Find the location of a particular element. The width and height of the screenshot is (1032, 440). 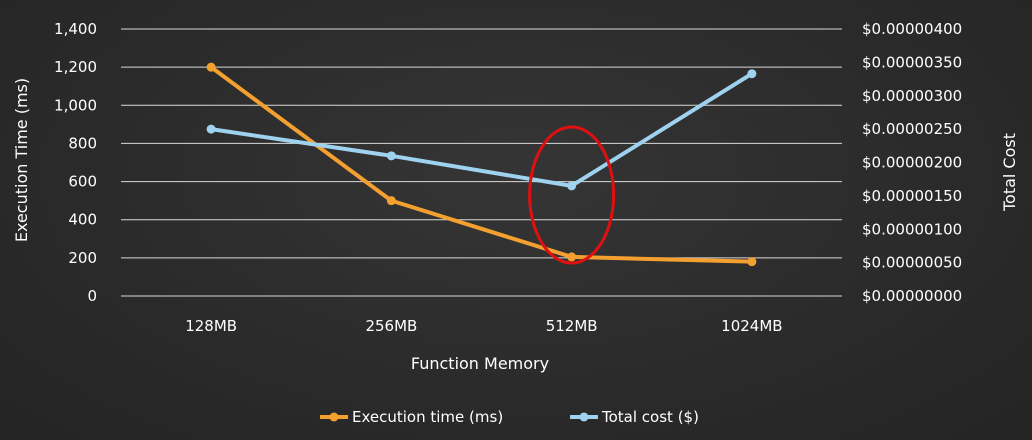

y-tick-label: 600 is located at coordinates (82, 182).